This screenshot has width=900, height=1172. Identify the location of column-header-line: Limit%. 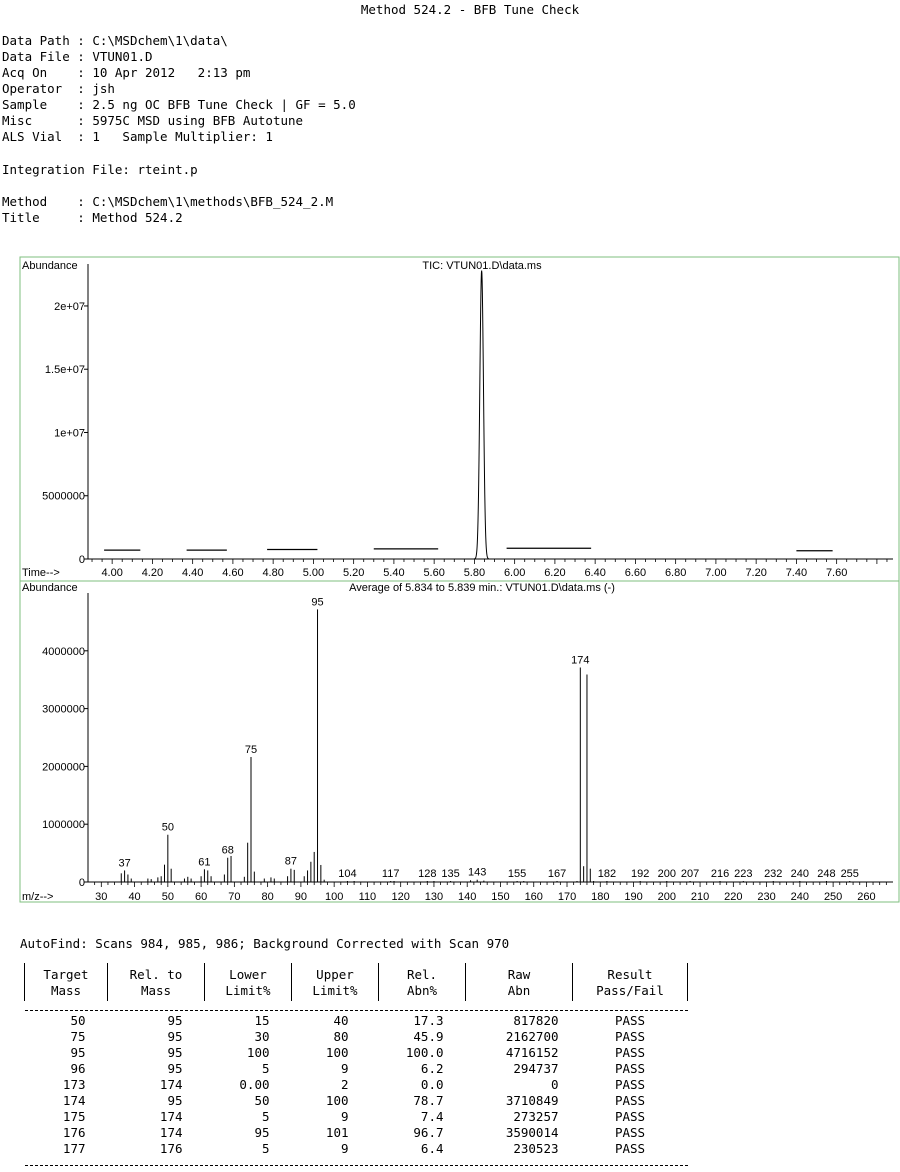
(335, 990).